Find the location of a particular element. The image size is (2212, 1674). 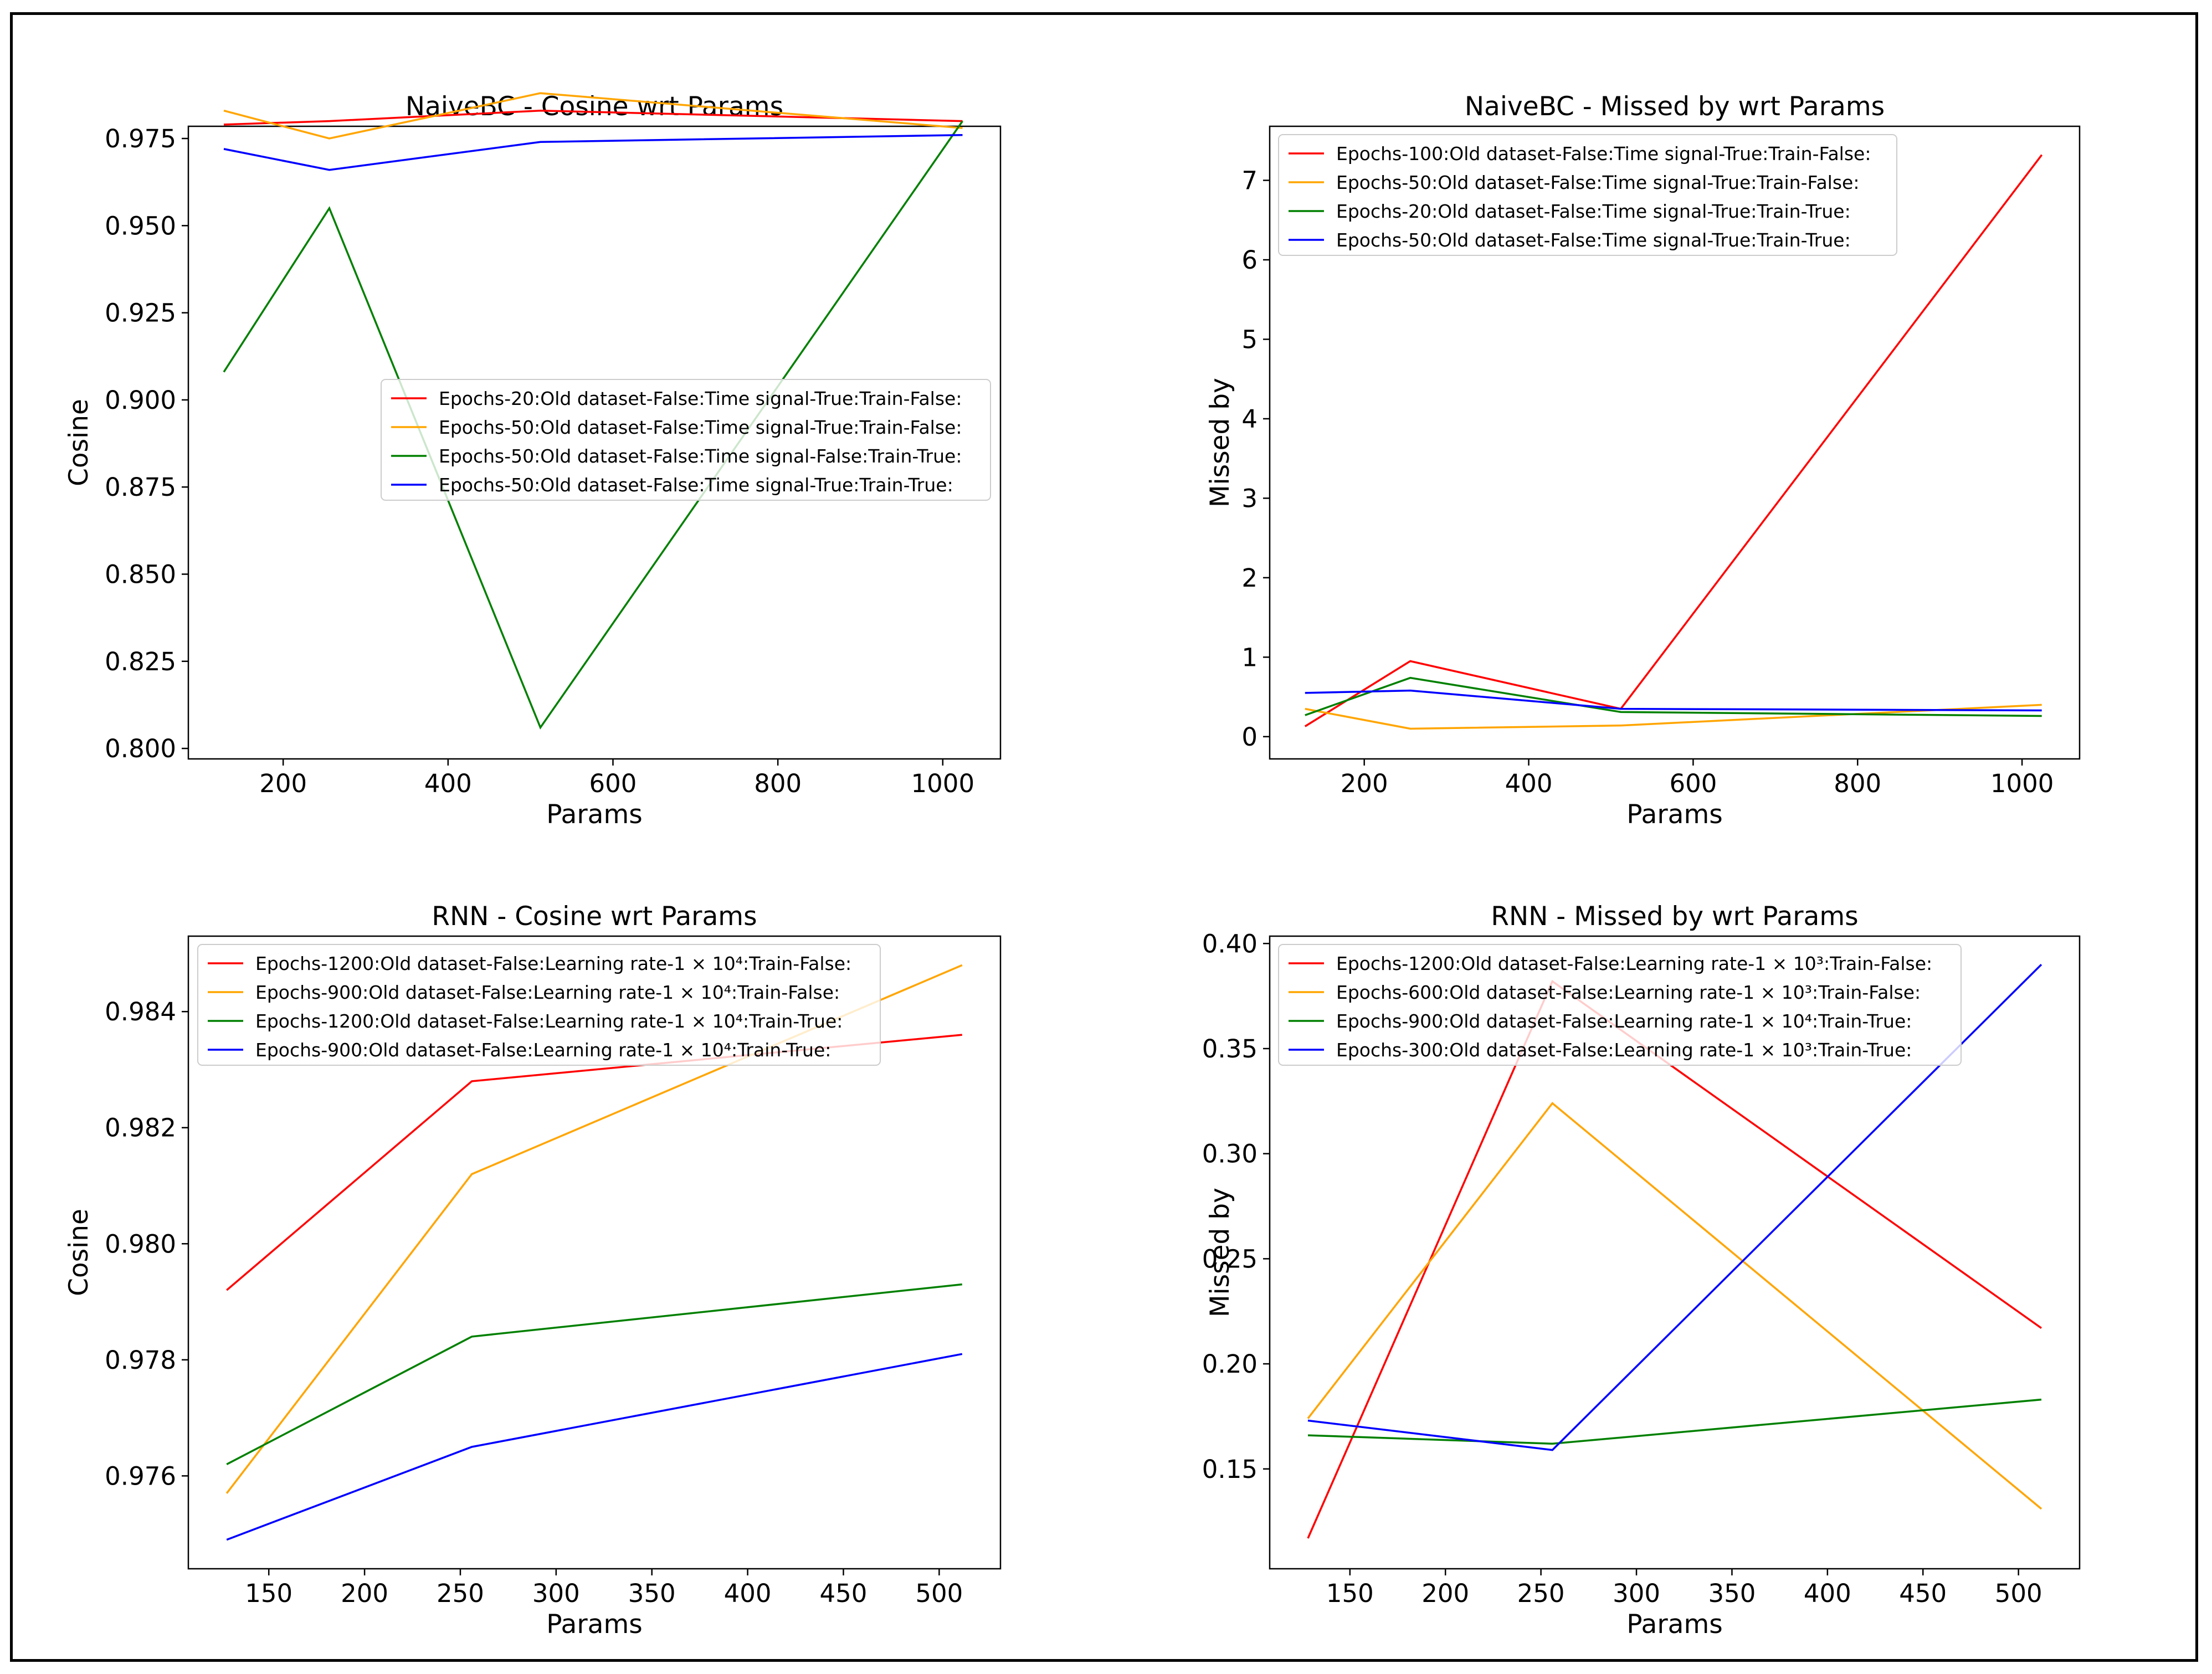

y-tick-label: 1 is located at coordinates (1249, 657).